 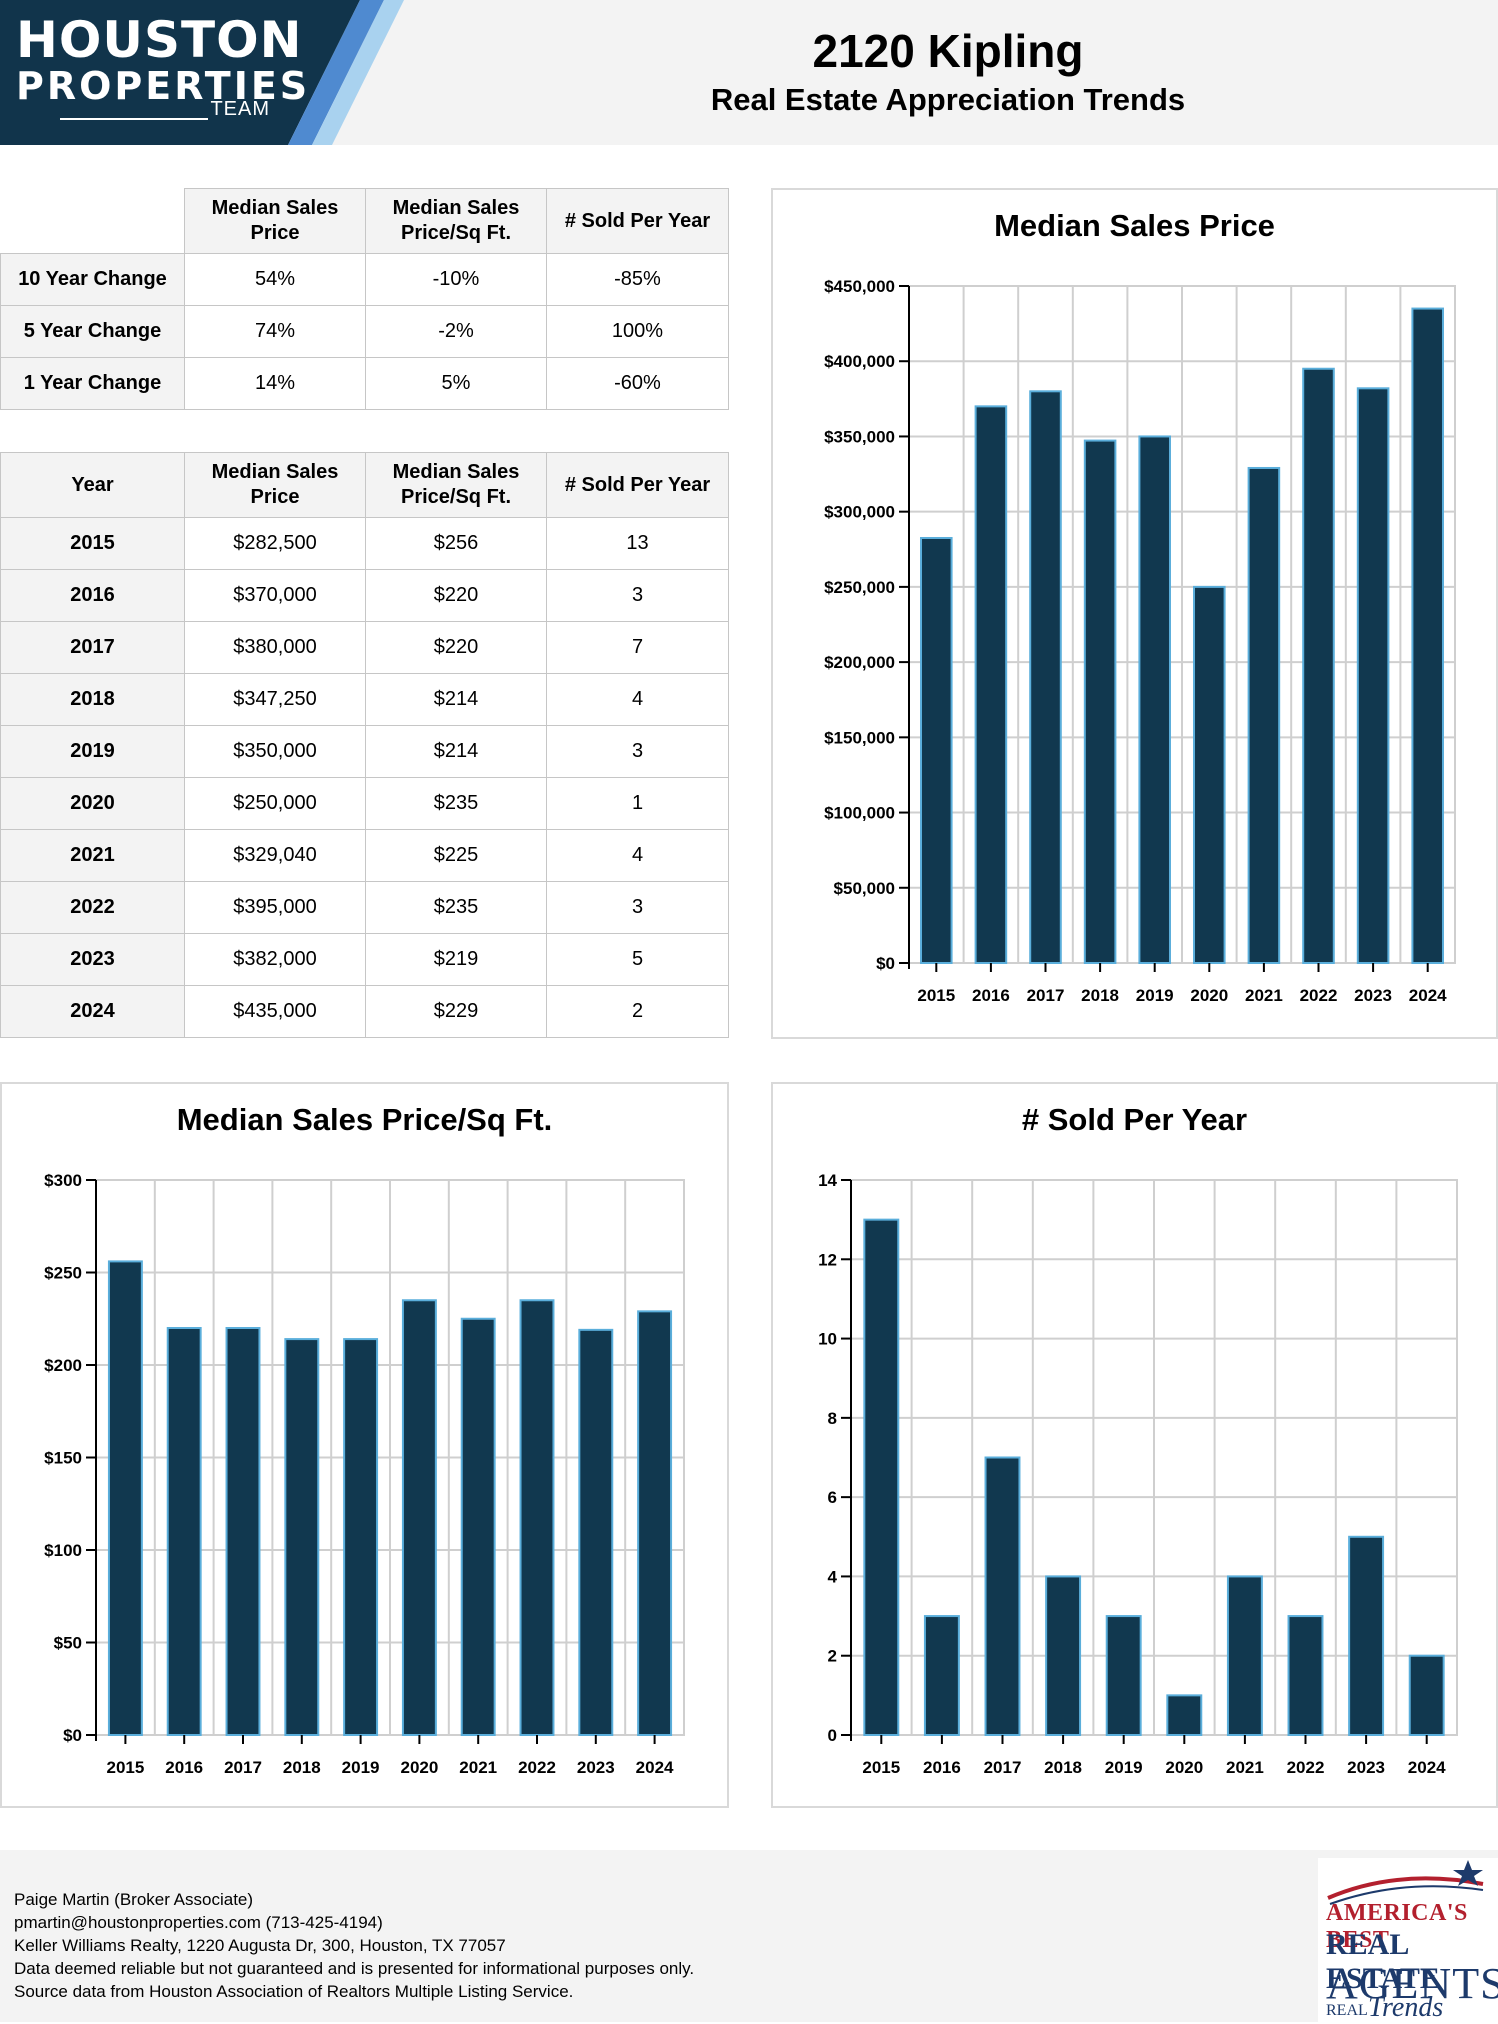 I want to click on bar-2015, so click(x=125, y=1498).